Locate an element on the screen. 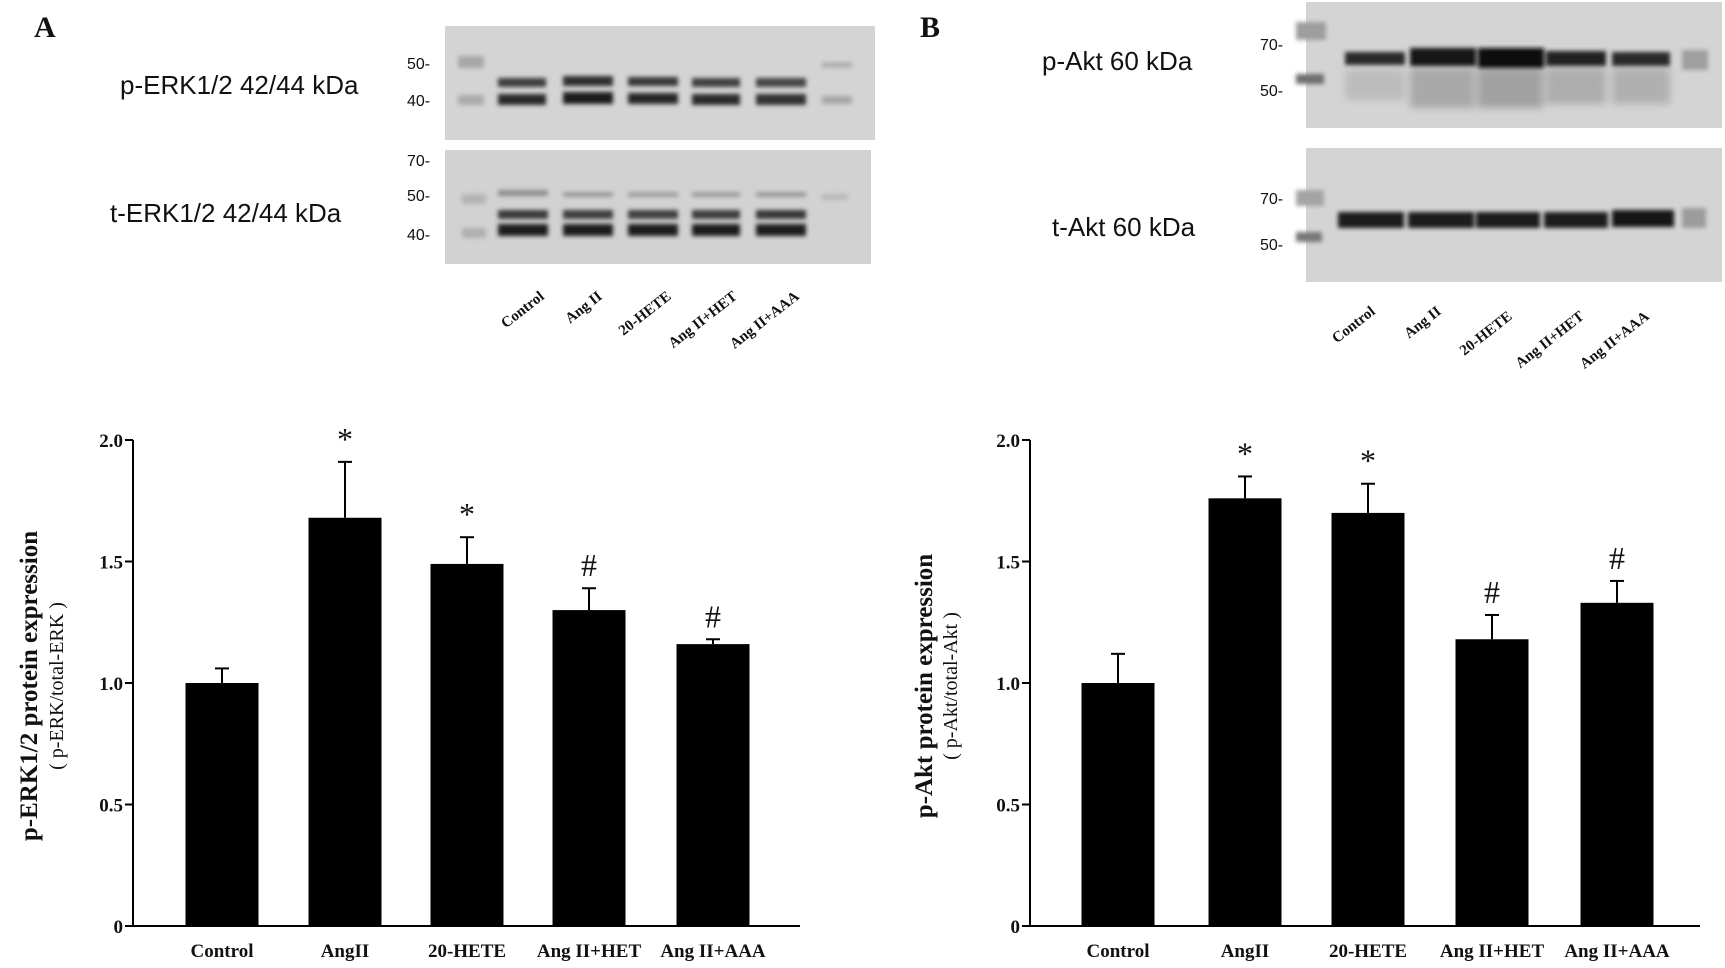 Image resolution: width=1725 pixels, height=968 pixels. perk-bands is located at coordinates (655, 80).